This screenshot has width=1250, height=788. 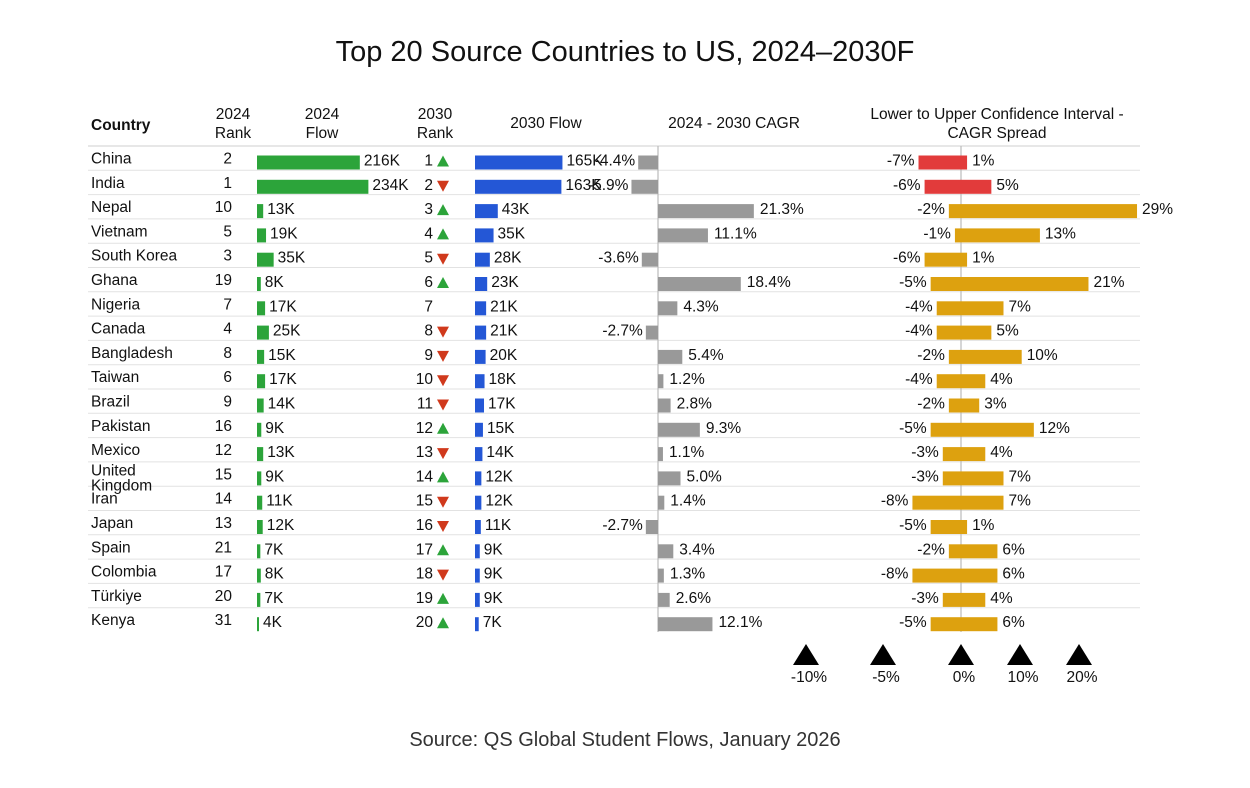 What do you see at coordinates (275, 282) in the screenshot?
I see `flow-2024-label: 8K` at bounding box center [275, 282].